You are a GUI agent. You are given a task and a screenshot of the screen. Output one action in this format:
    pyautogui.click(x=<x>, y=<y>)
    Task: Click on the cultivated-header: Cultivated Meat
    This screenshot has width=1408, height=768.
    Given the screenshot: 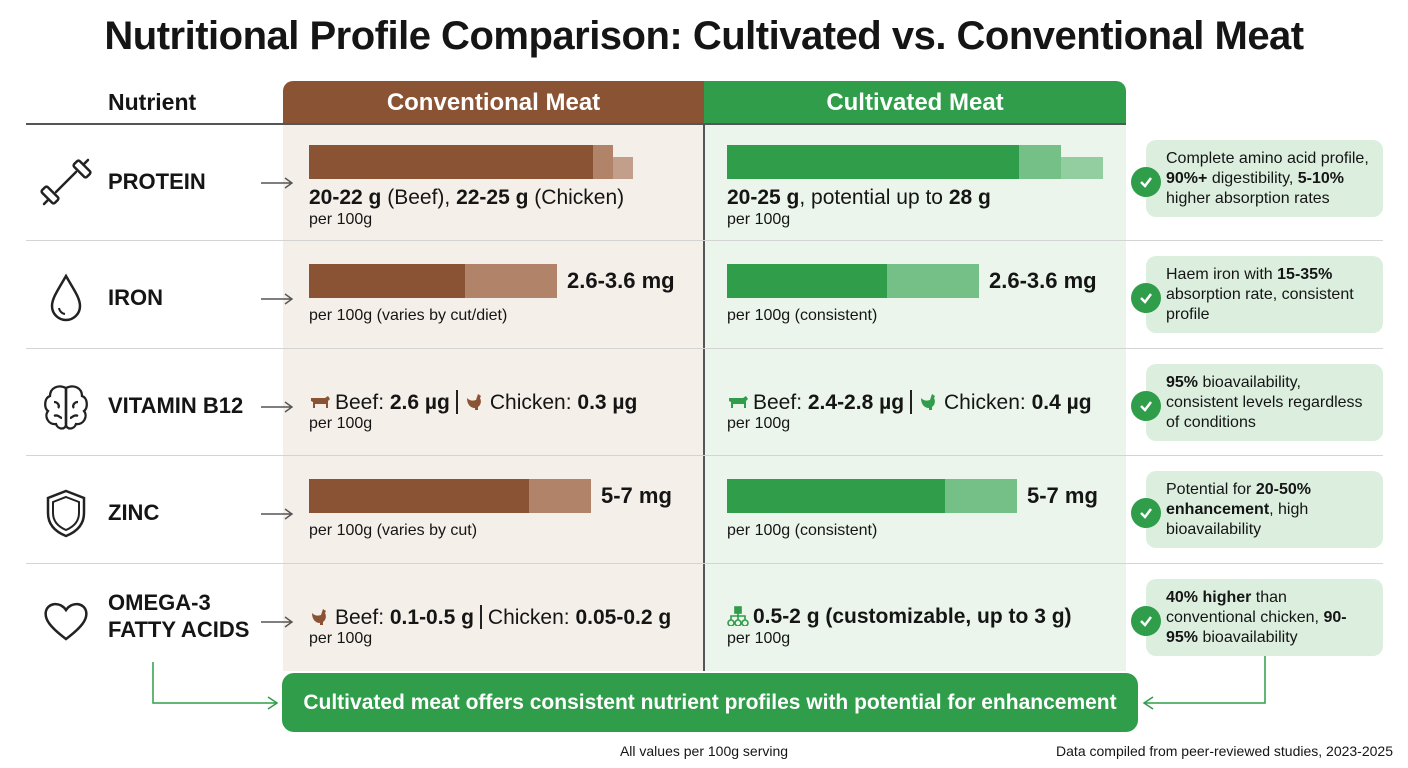 What is the action you would take?
    pyautogui.click(x=915, y=102)
    